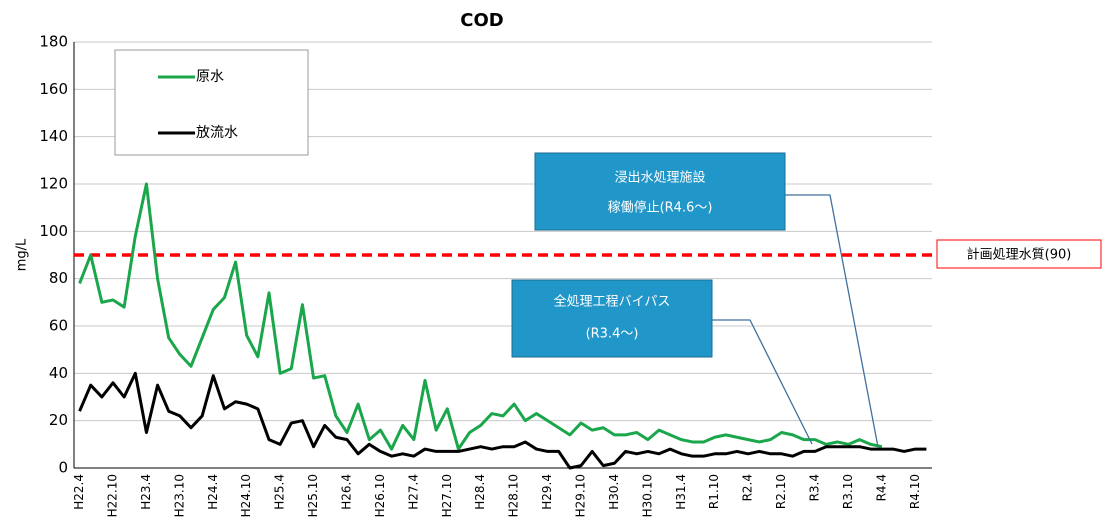  What do you see at coordinates (480, 492) in the screenshot?
I see `x-tick-label: H28.4` at bounding box center [480, 492].